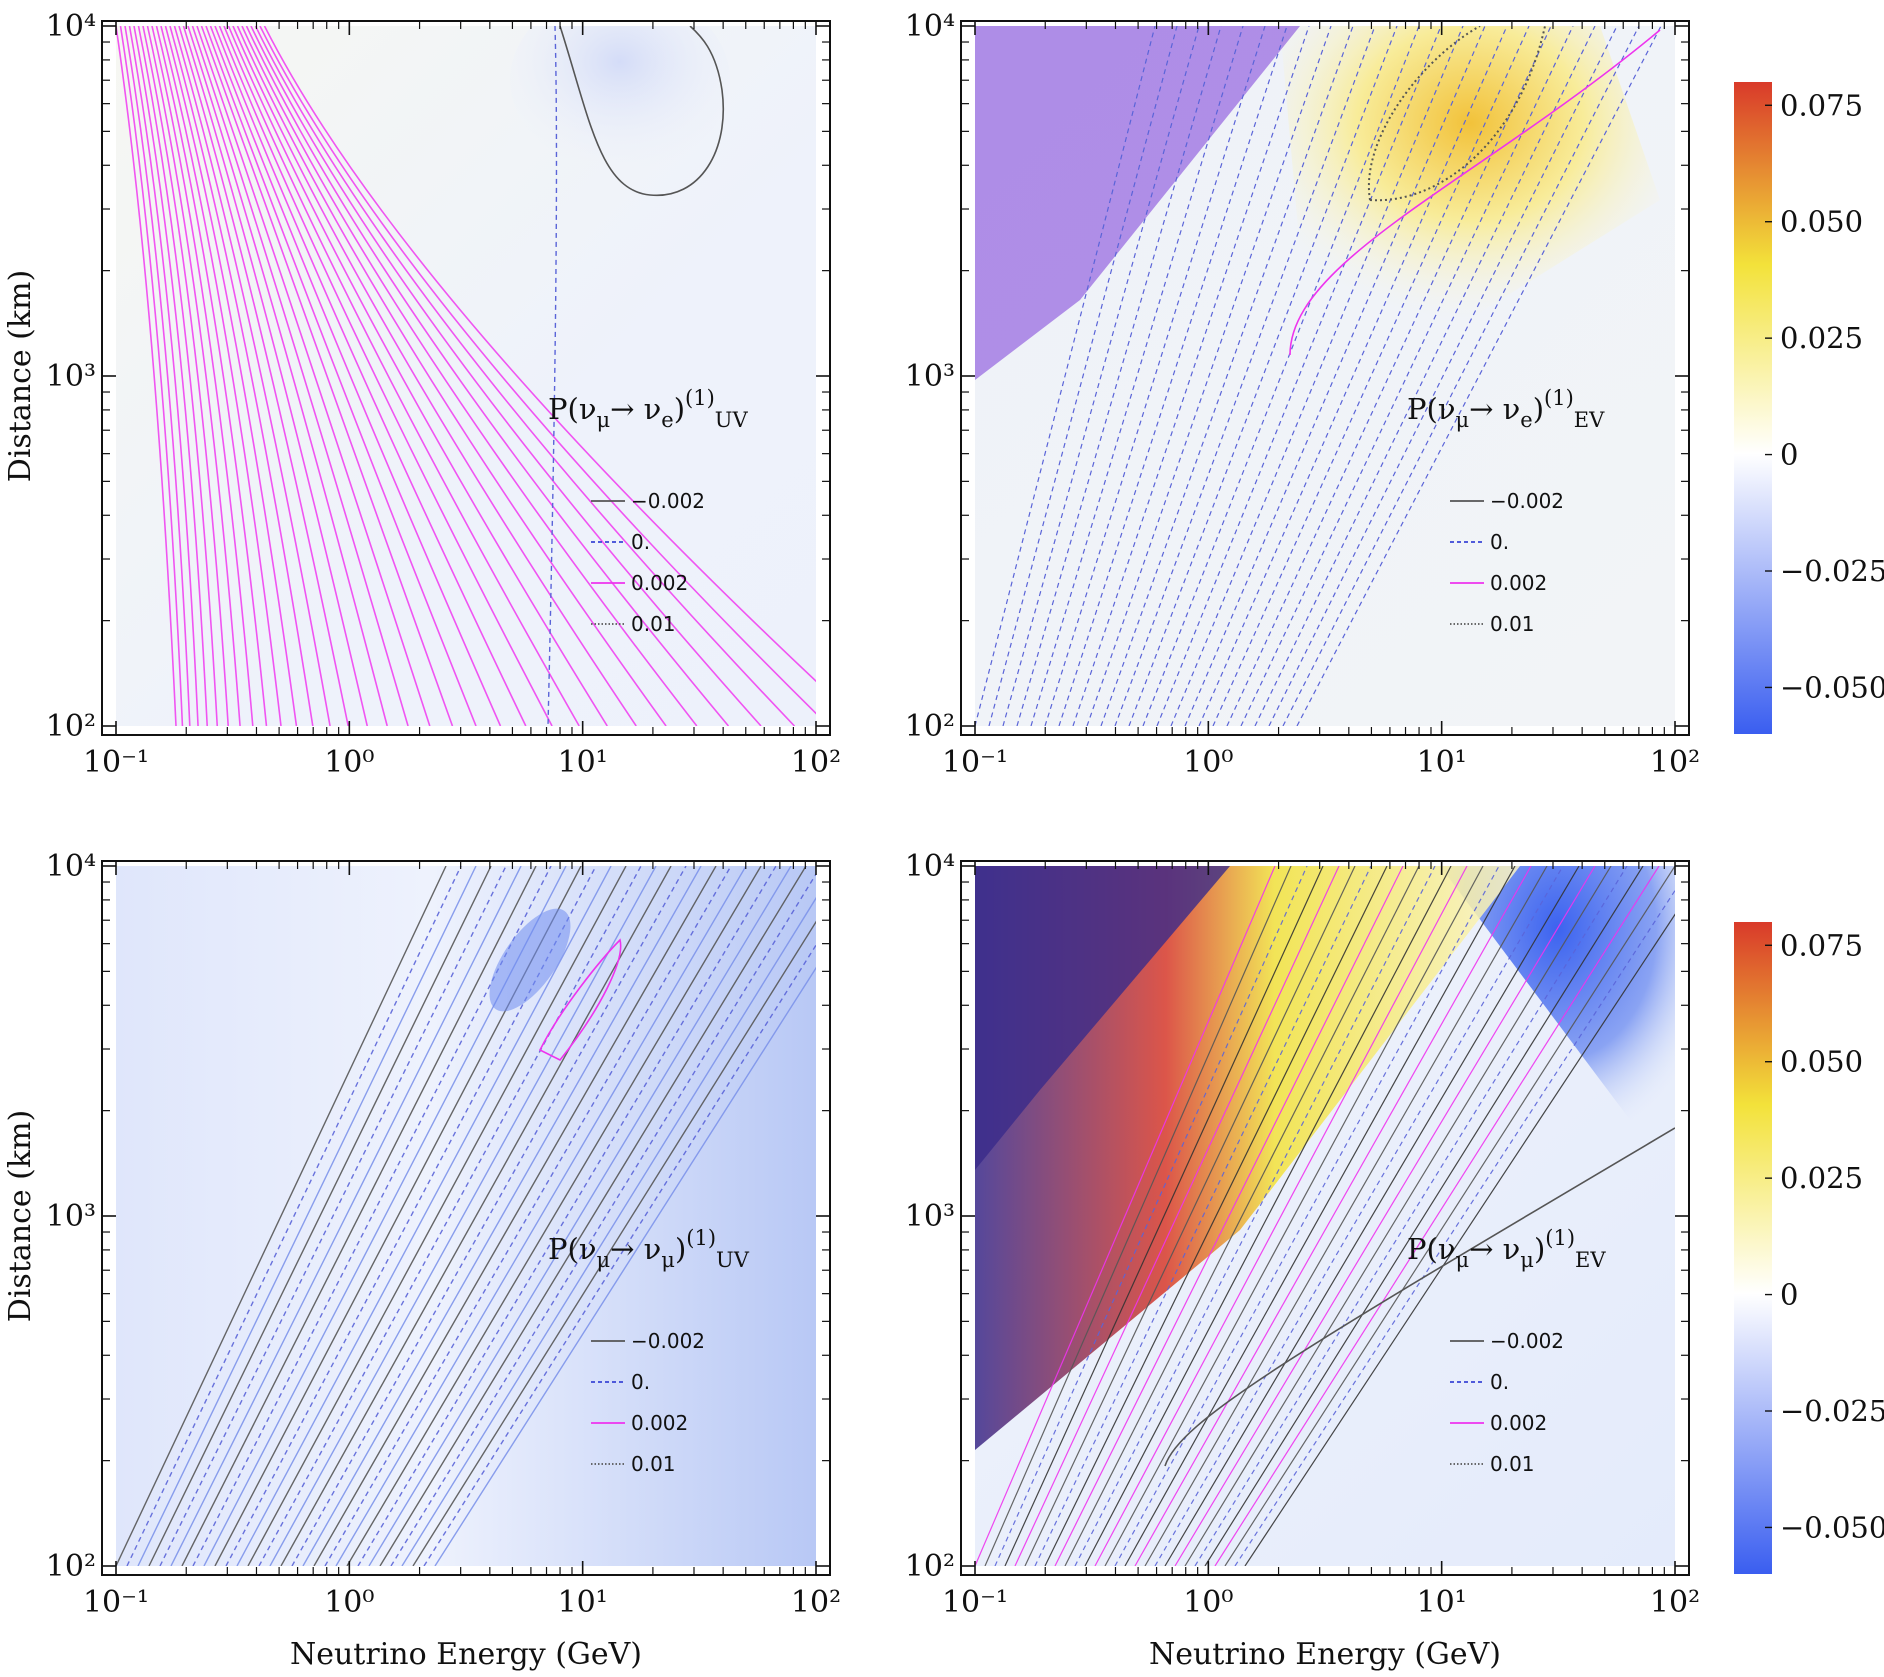  Describe the element at coordinates (1506, 409) in the screenshot. I see `panel-title: P(νμ→ νe)(1)EV` at that location.